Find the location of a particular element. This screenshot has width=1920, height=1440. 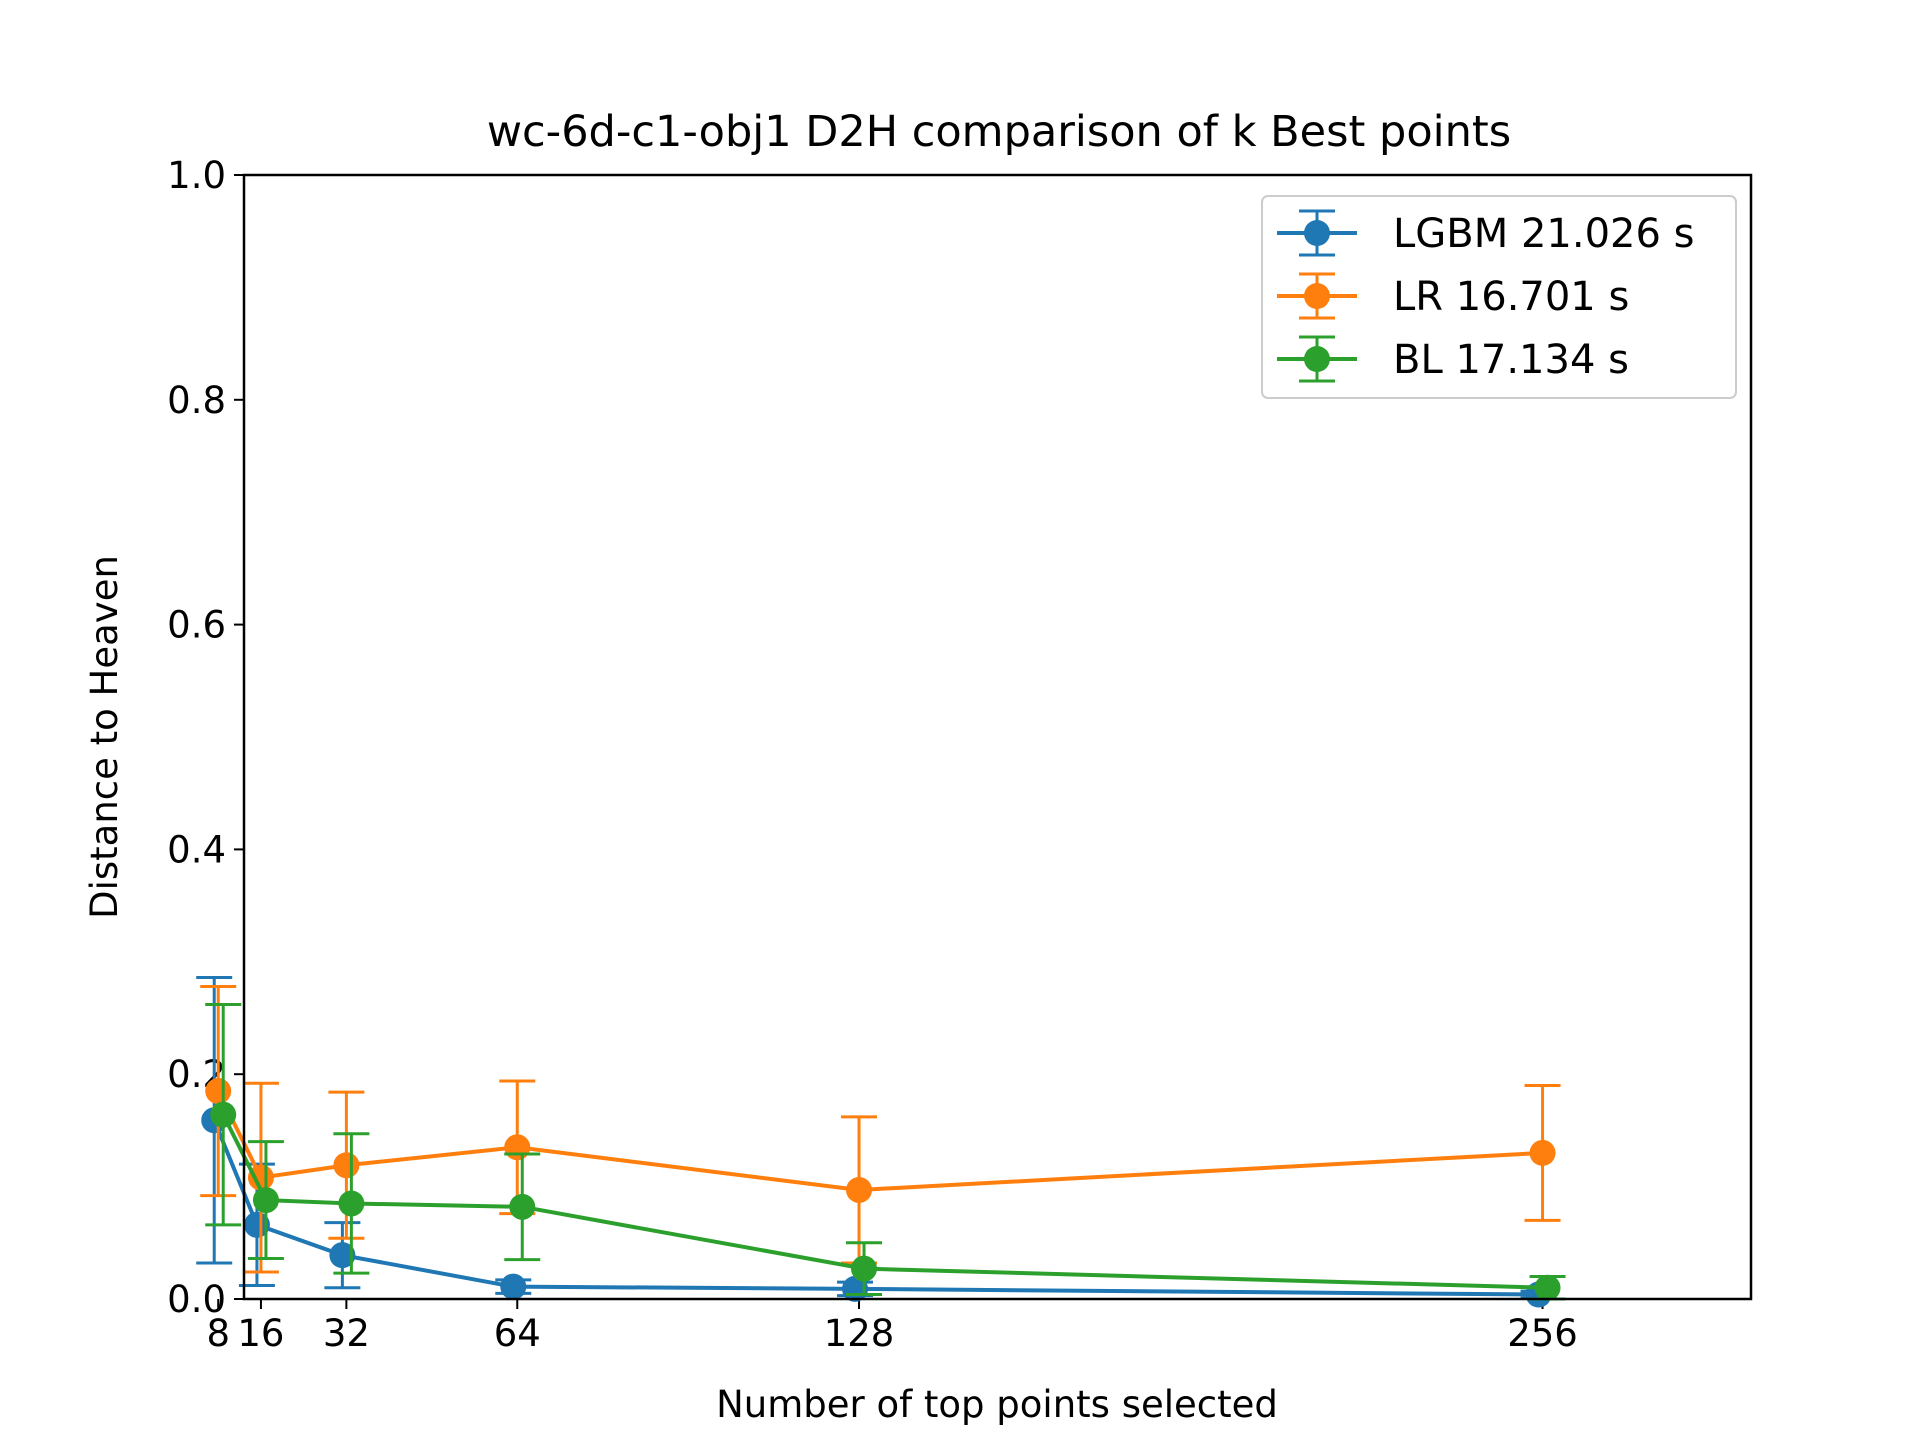

legend-entry: LR 16.701 s is located at coordinates (1453, 296).